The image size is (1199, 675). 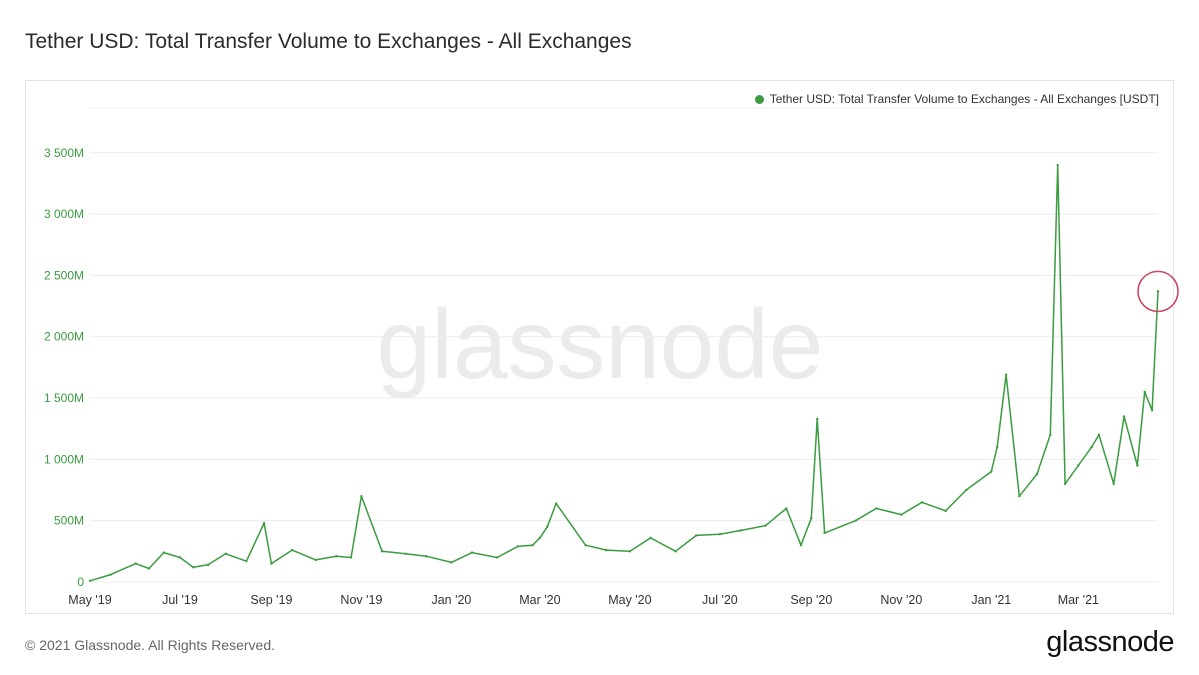 What do you see at coordinates (69, 521) in the screenshot?
I see `y-tick-label: 500M` at bounding box center [69, 521].